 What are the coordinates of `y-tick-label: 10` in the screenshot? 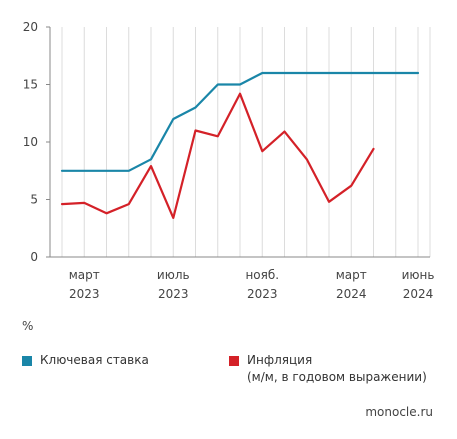 It's located at (30, 142).